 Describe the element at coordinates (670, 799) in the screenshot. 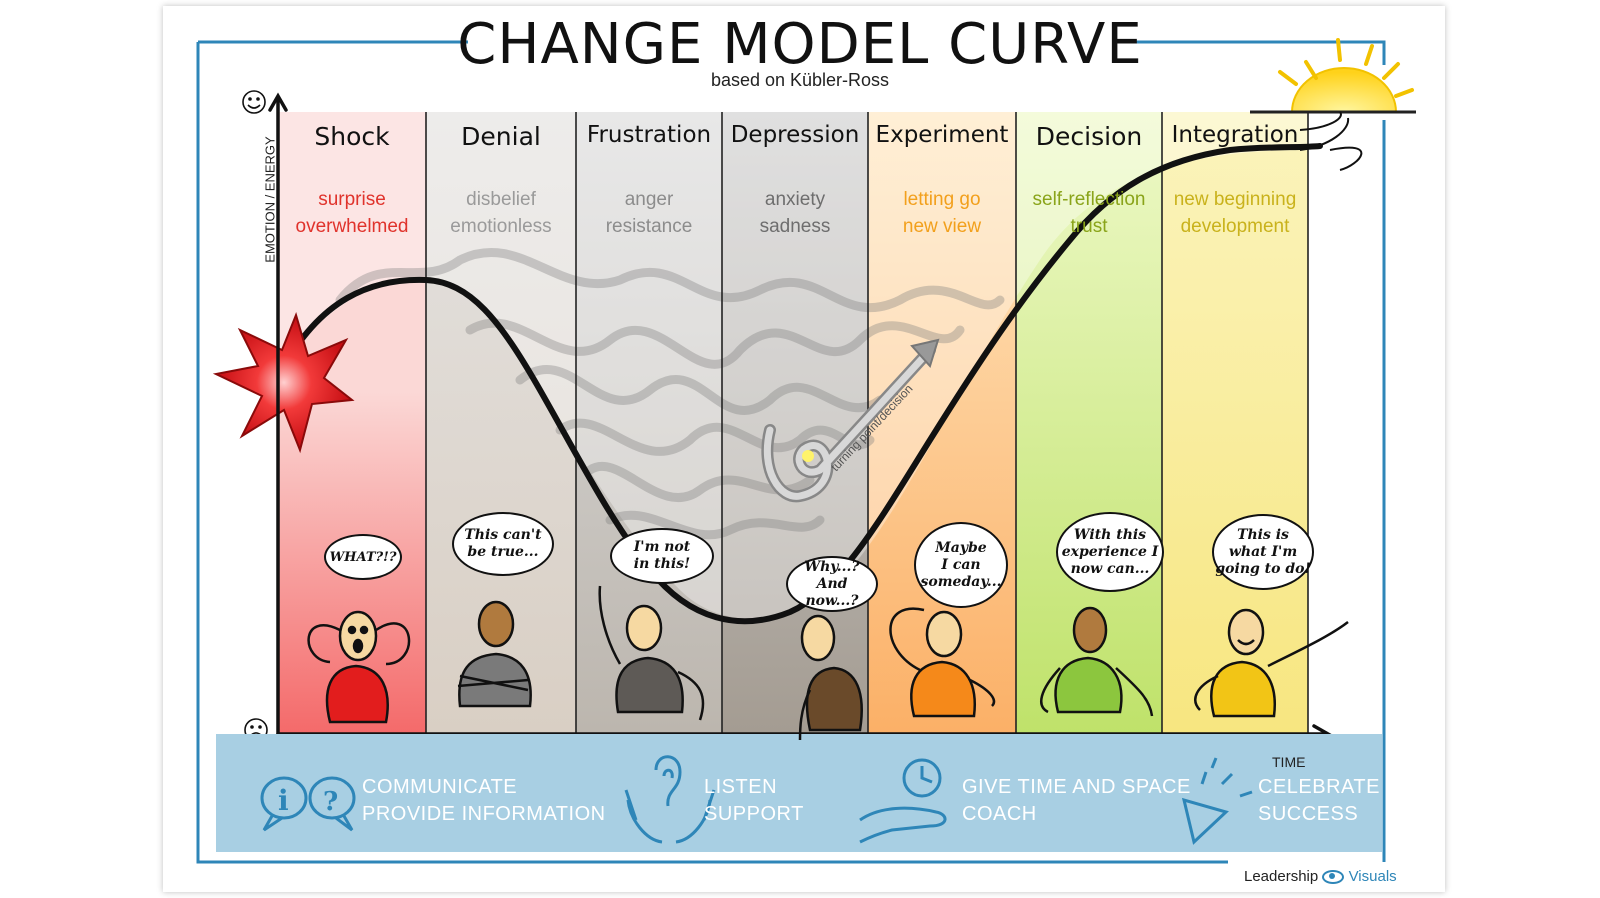

I see `ear-hands-icon` at that location.